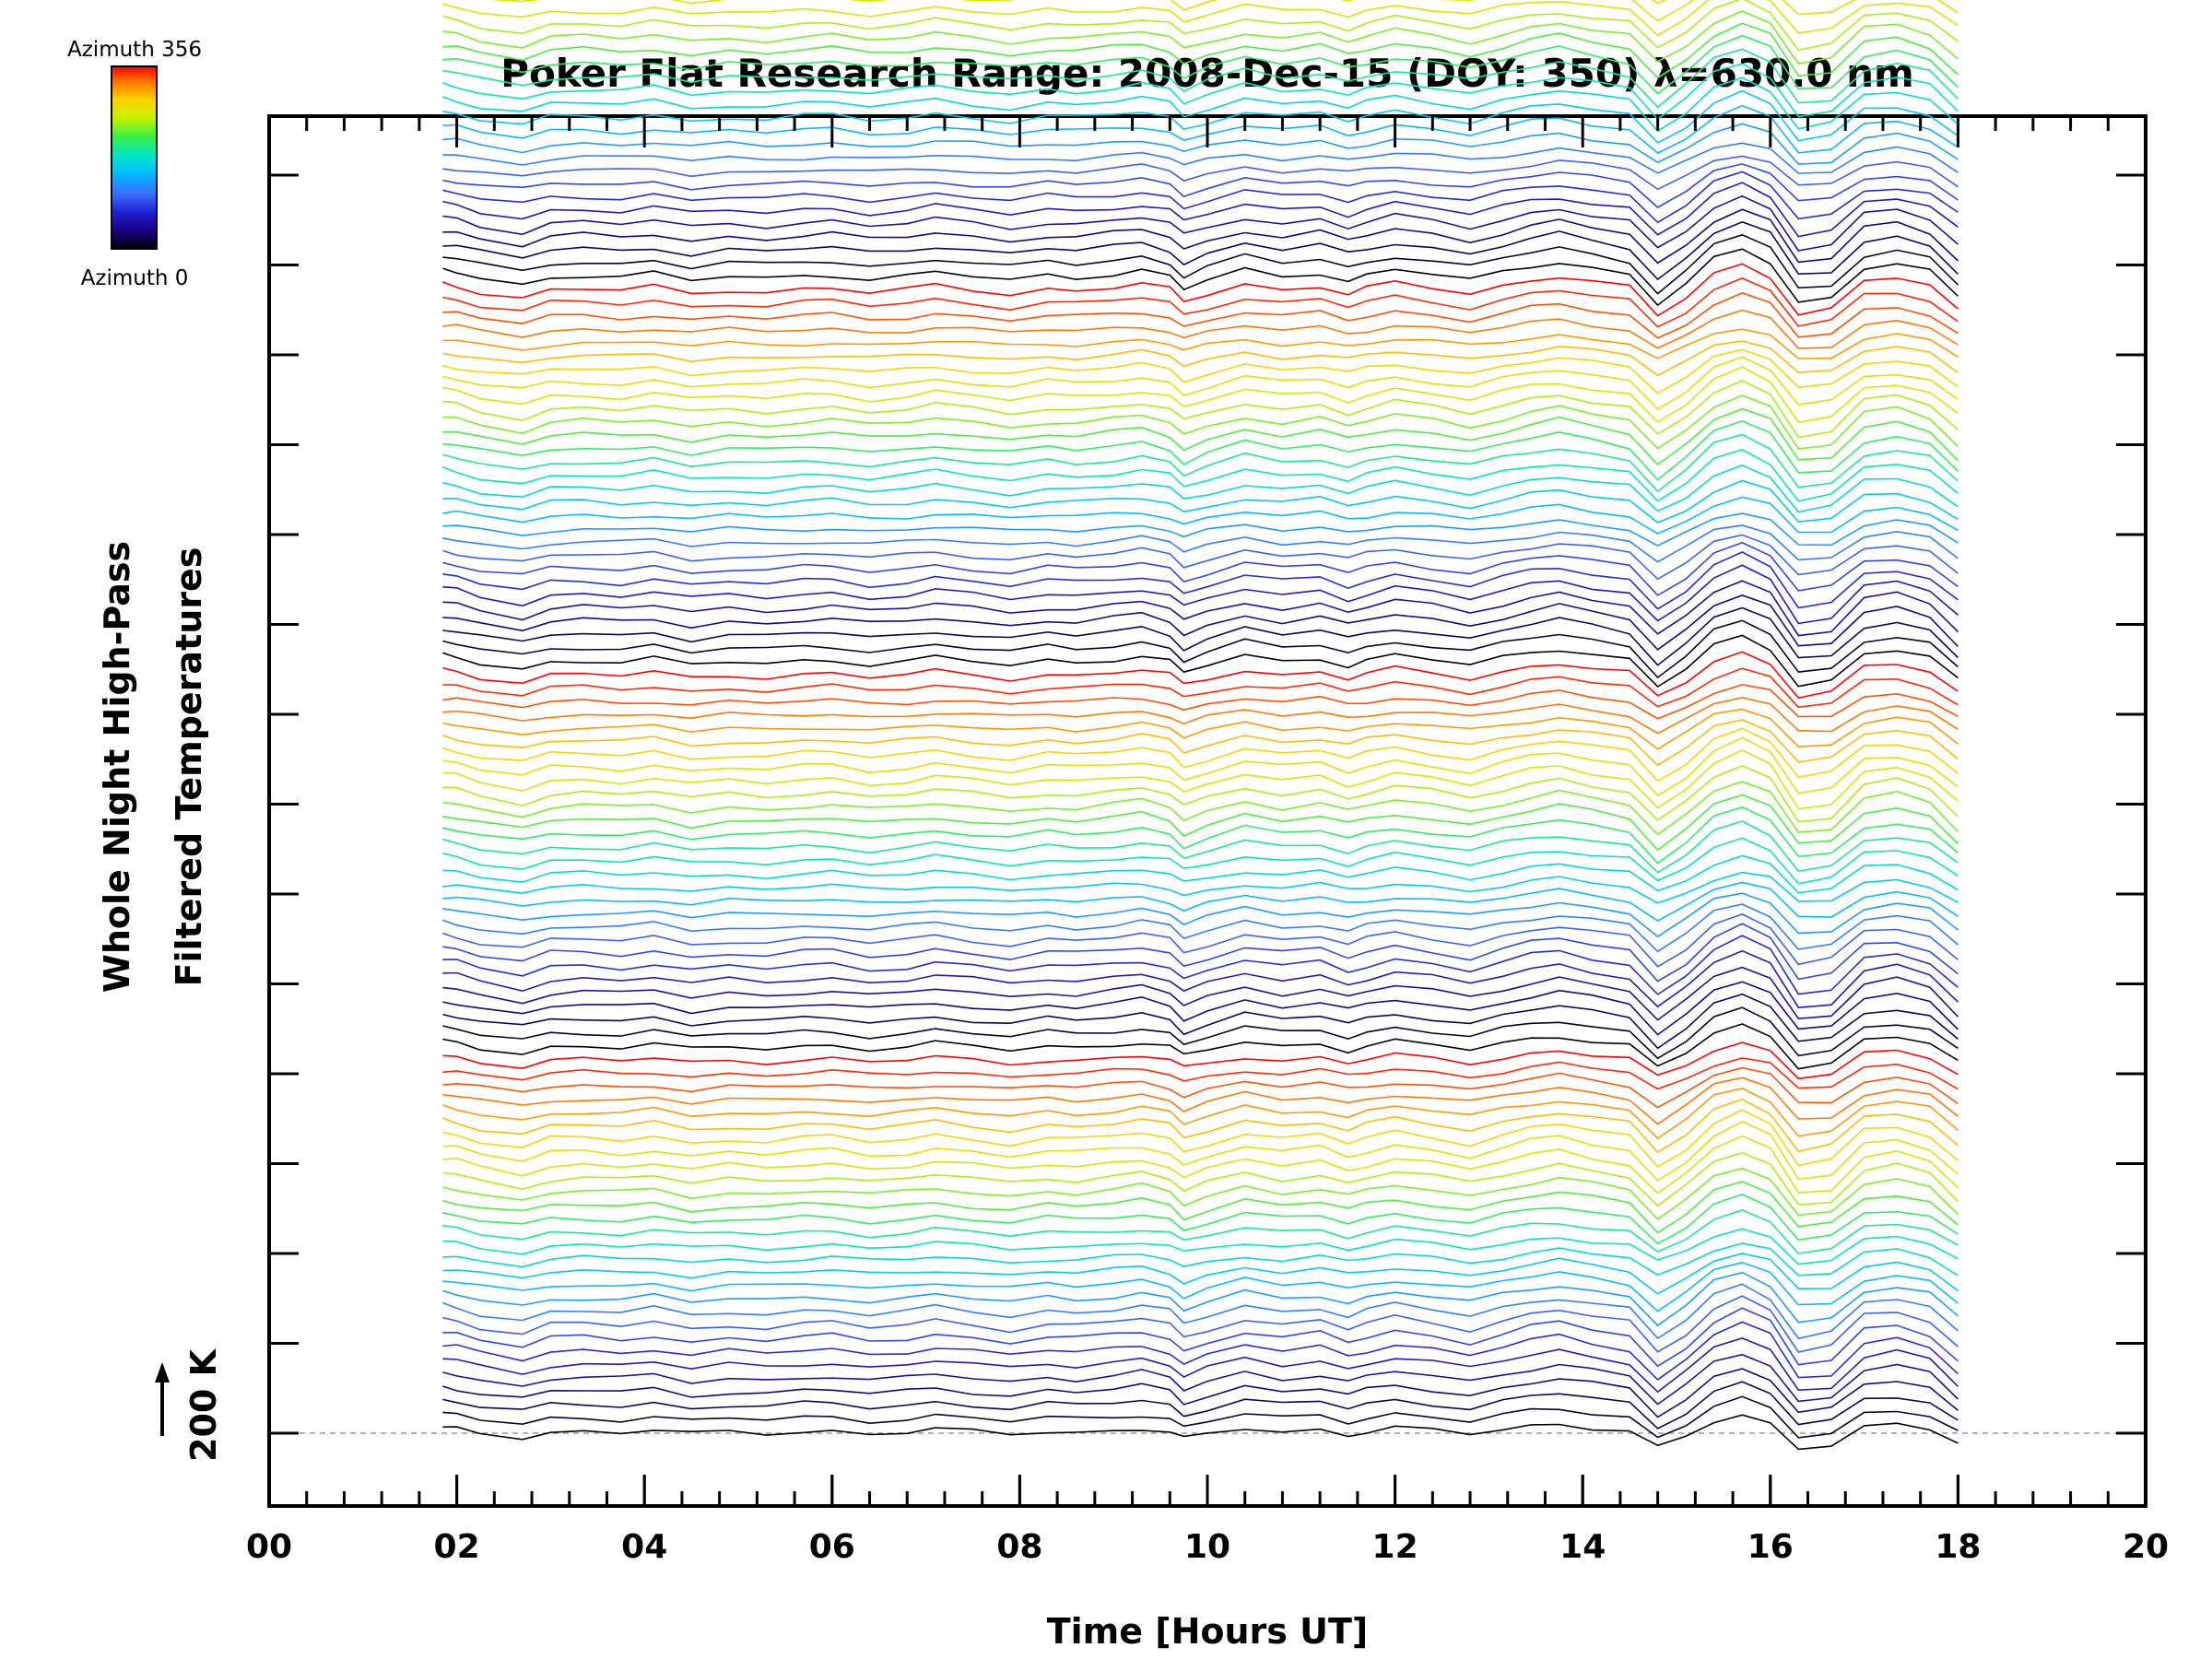 This screenshot has height=1659, width=2212. I want to click on colorbar-gradient, so click(134, 157).